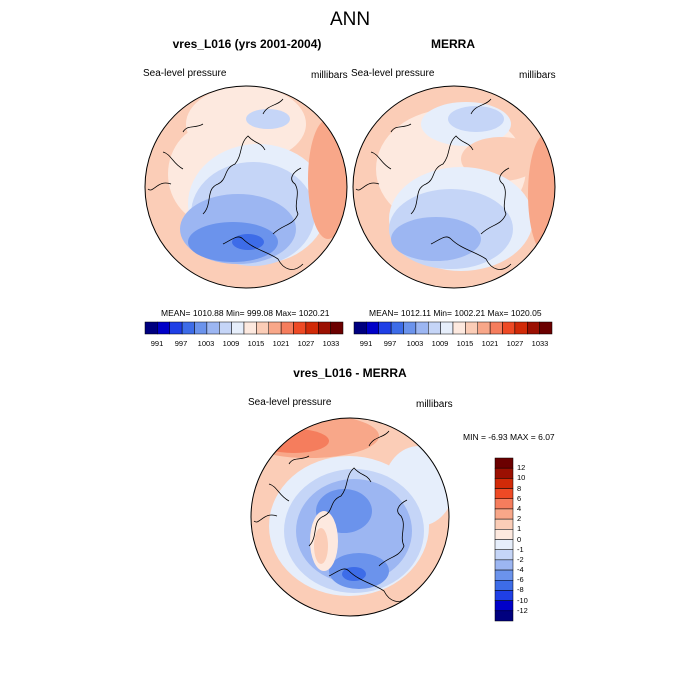 Image resolution: width=700 pixels, height=700 pixels. What do you see at coordinates (453, 44) in the screenshot?
I see `panel2-title: MERRA` at bounding box center [453, 44].